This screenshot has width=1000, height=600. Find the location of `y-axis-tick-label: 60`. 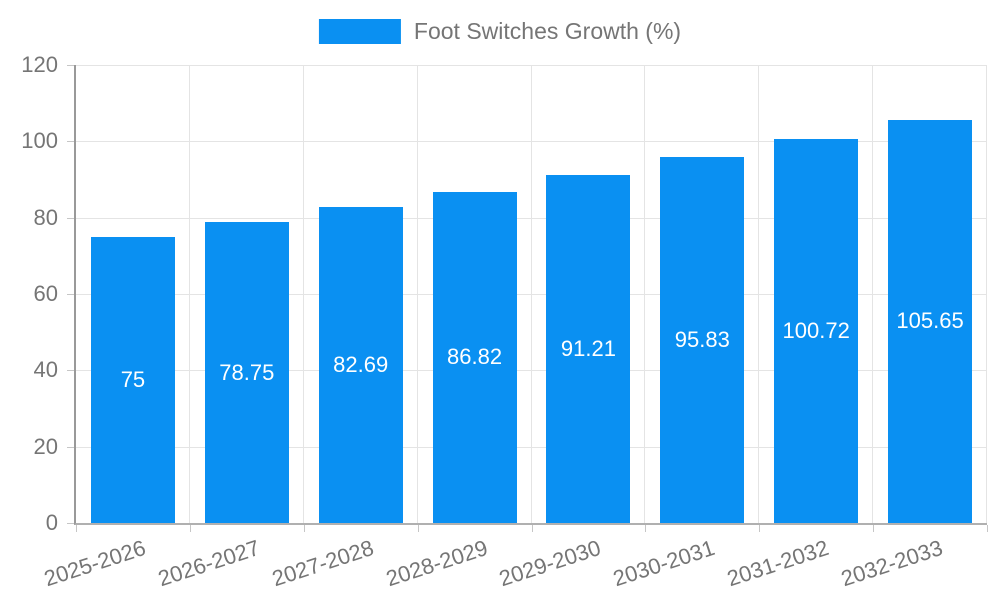

y-axis-tick-label: 60 is located at coordinates (45, 293).